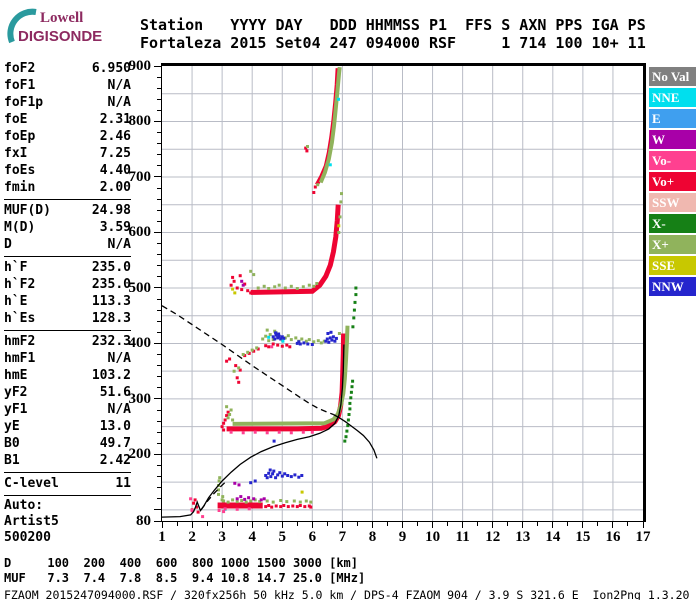 The width and height of the screenshot is (700, 600). I want to click on param-row-d: D N/A, so click(67, 244).